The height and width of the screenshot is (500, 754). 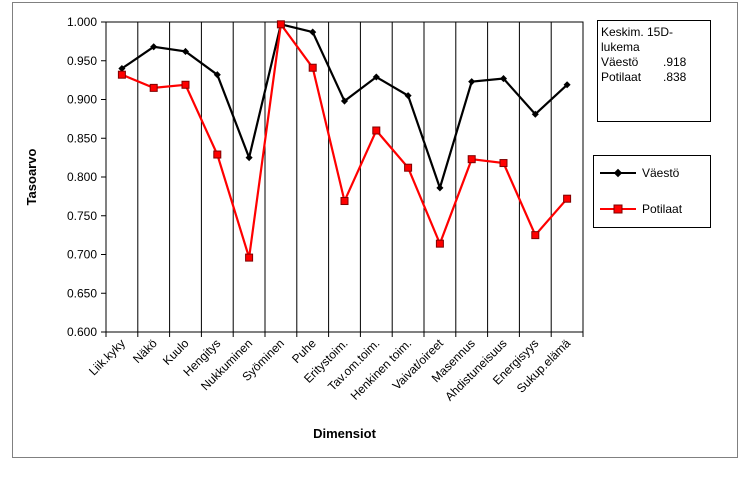 What do you see at coordinates (345, 433) in the screenshot?
I see `x-axis-title: Dimensiot` at bounding box center [345, 433].